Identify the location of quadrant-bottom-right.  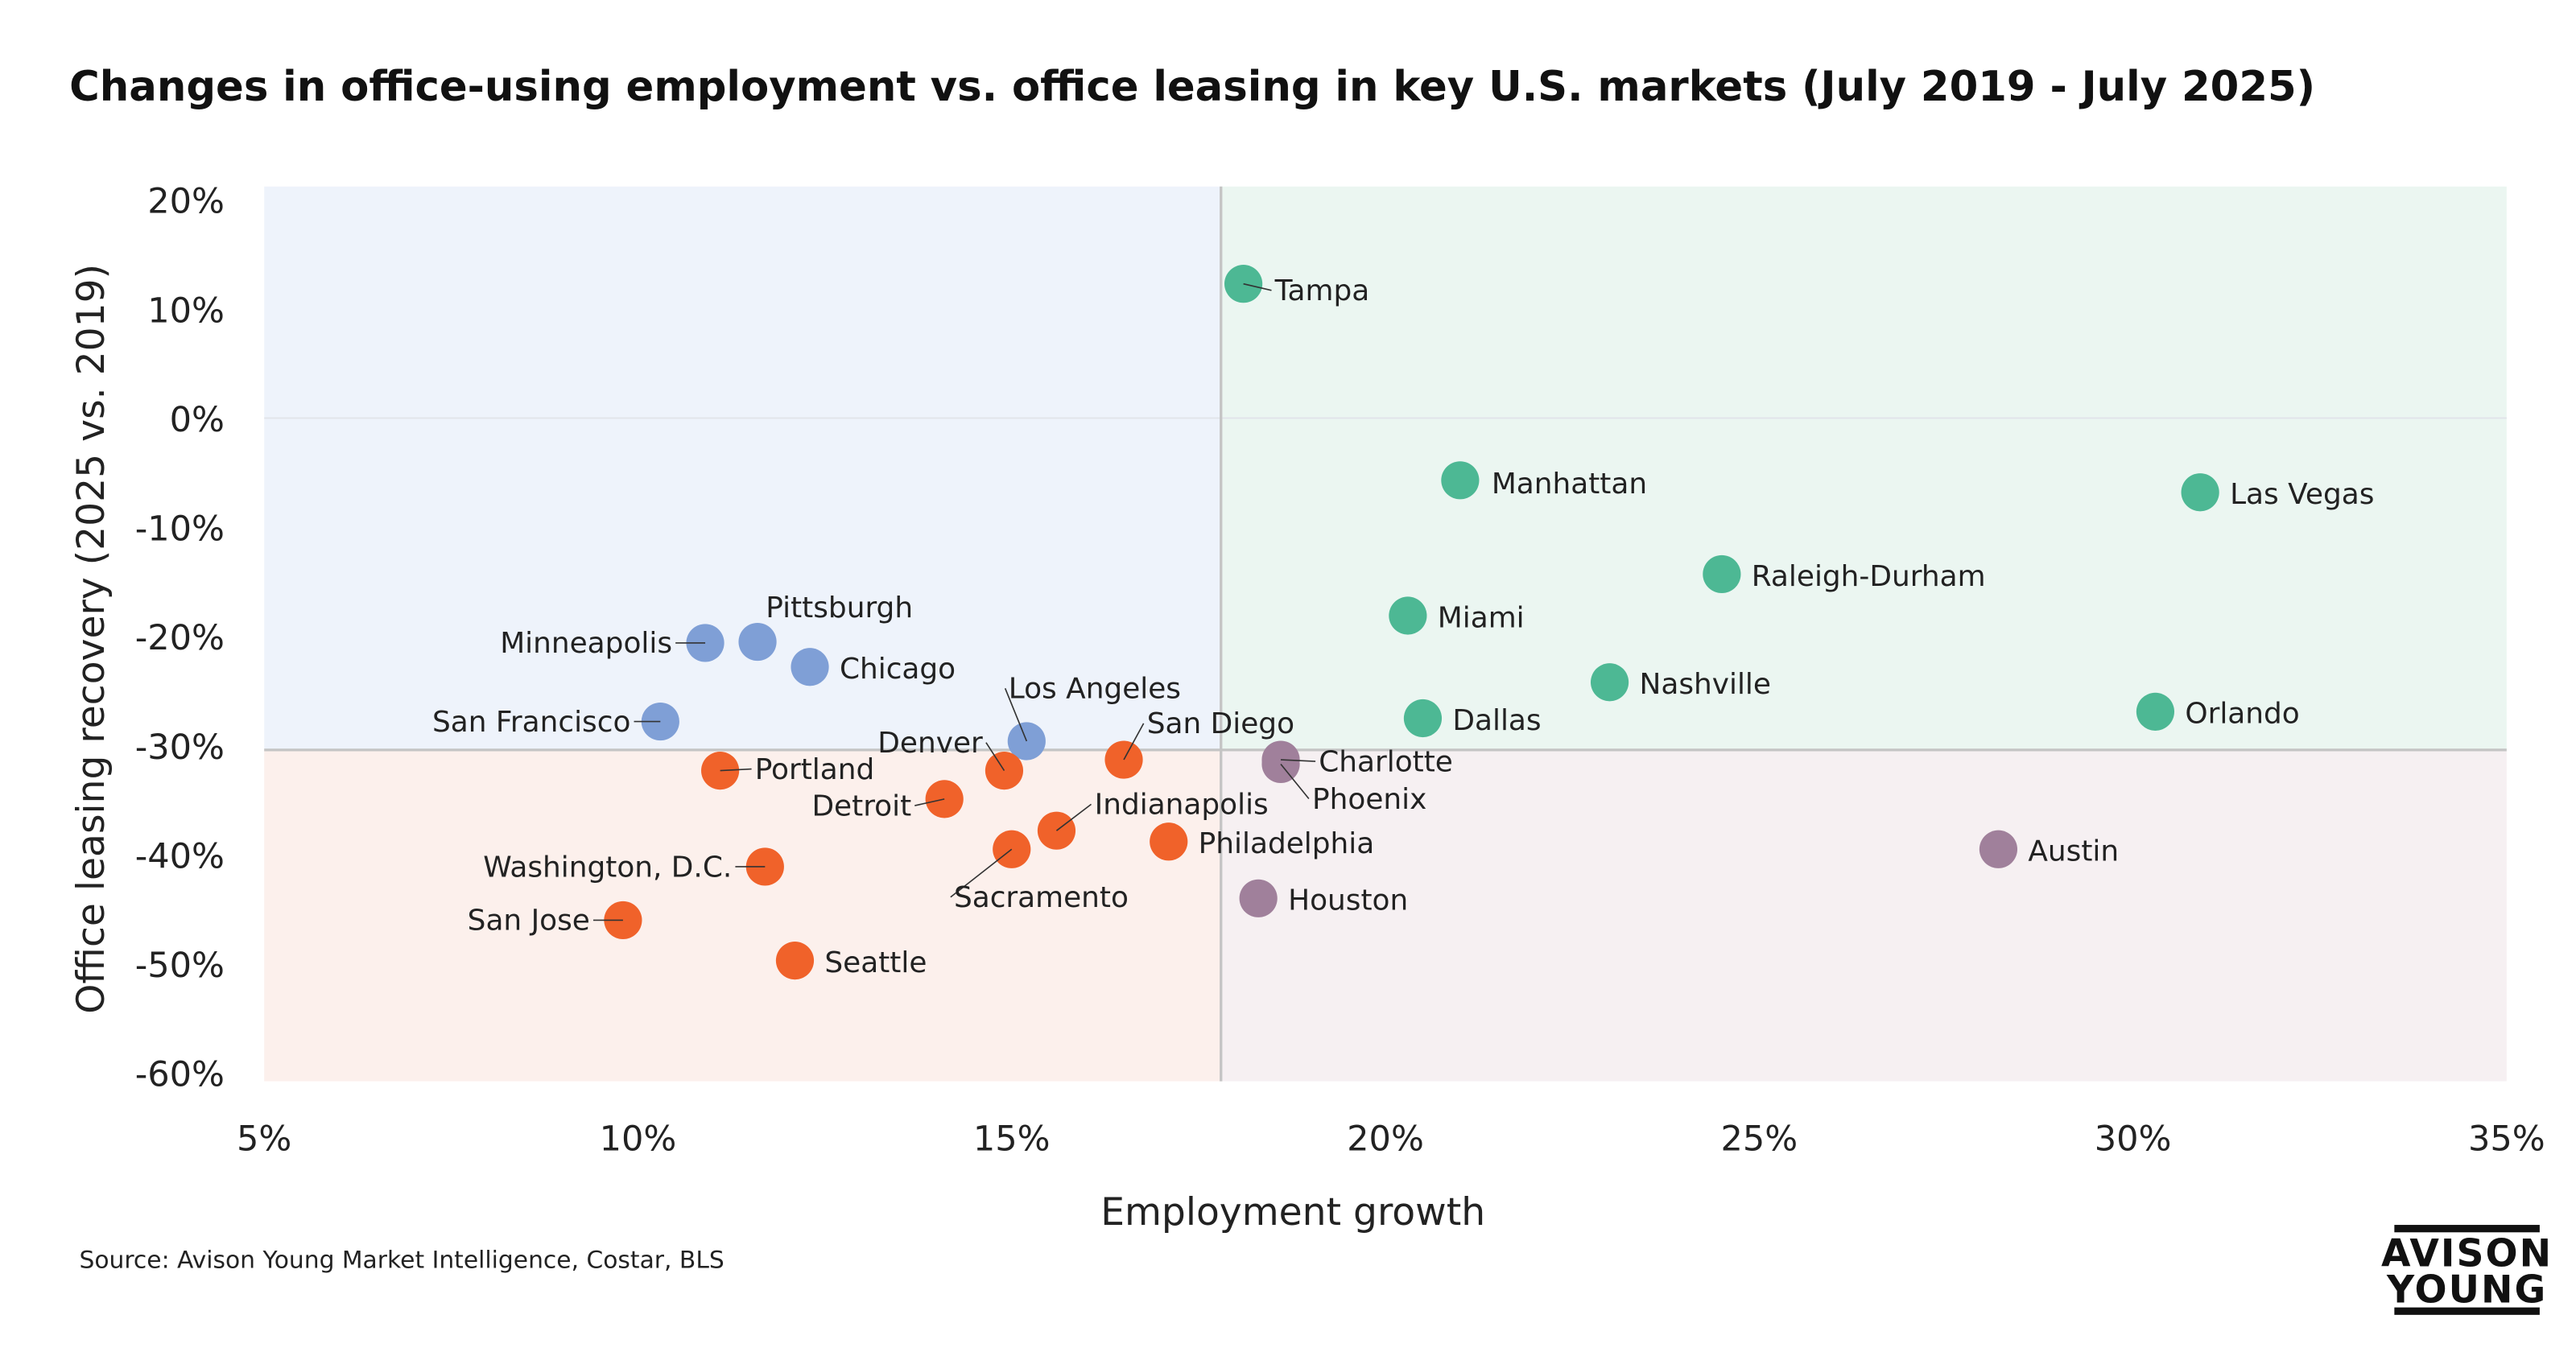
(1863, 915).